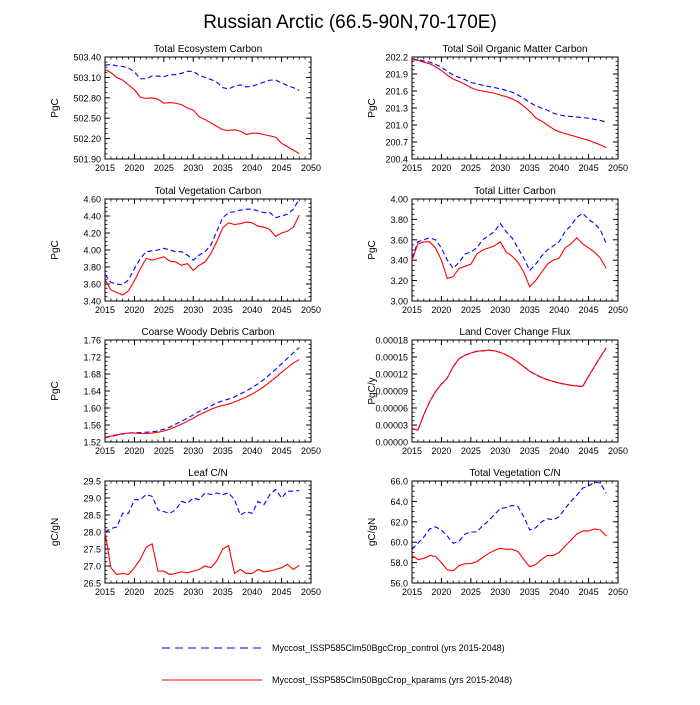  What do you see at coordinates (92, 358) in the screenshot?
I see `y-tick-label: 1.72` at bounding box center [92, 358].